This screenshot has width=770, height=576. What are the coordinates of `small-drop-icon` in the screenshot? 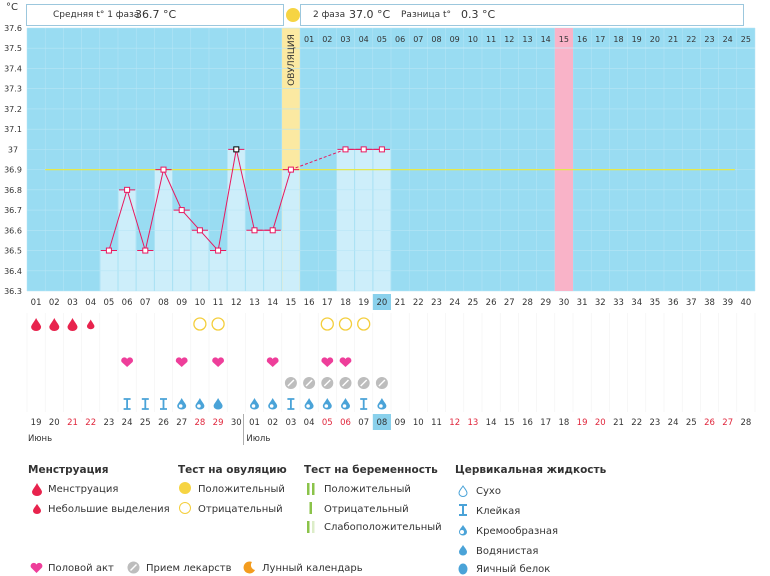 It's located at (37, 509).